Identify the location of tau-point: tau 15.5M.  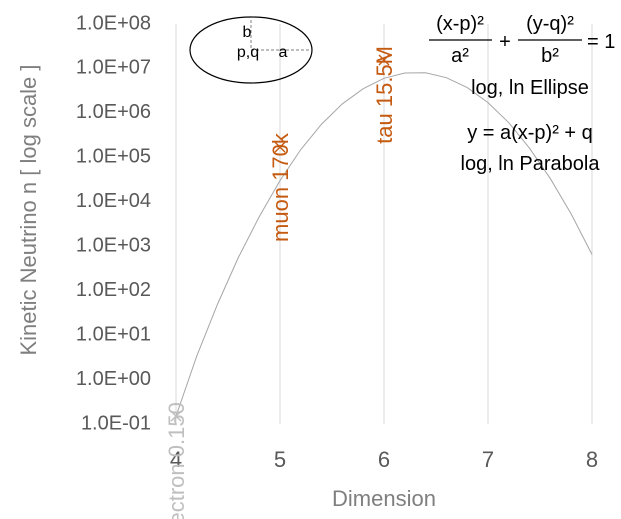
(384, 95).